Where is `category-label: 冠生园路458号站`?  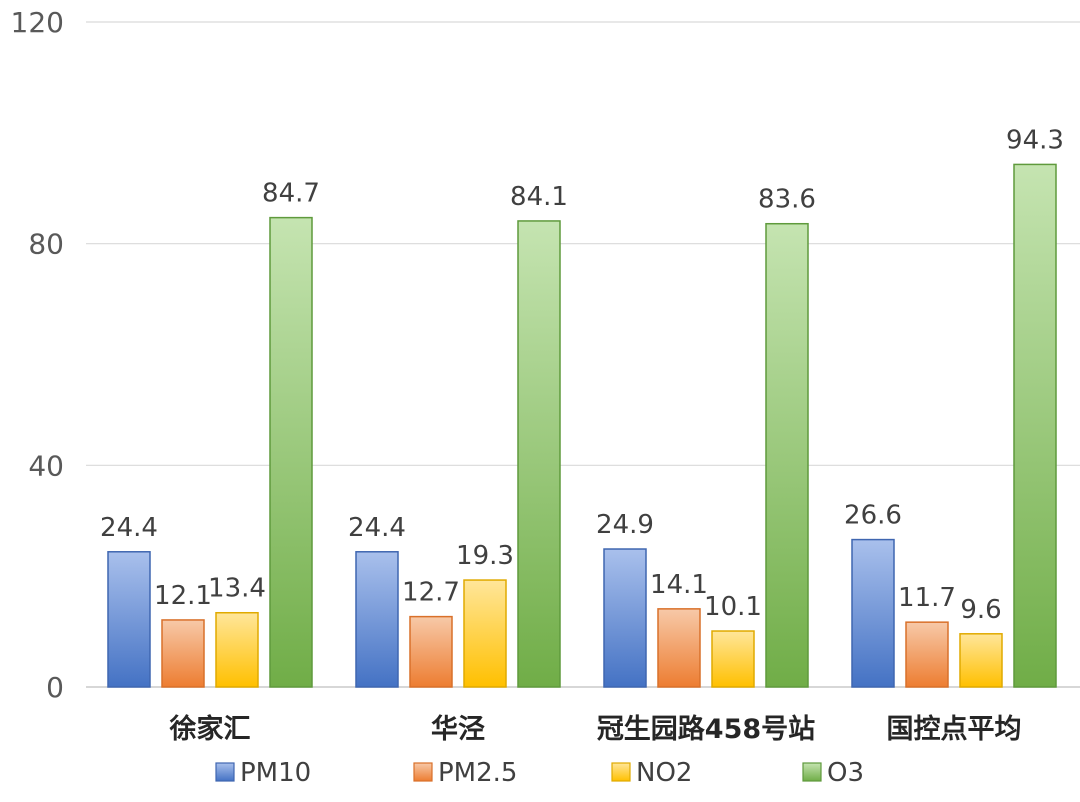 category-label: 冠生园路458号站 is located at coordinates (706, 729).